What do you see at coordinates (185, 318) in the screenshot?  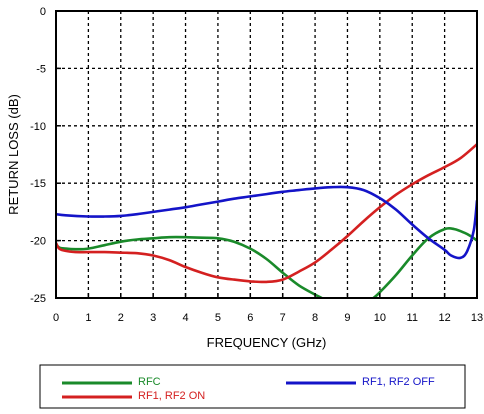 I see `x-tick-label: 4` at bounding box center [185, 318].